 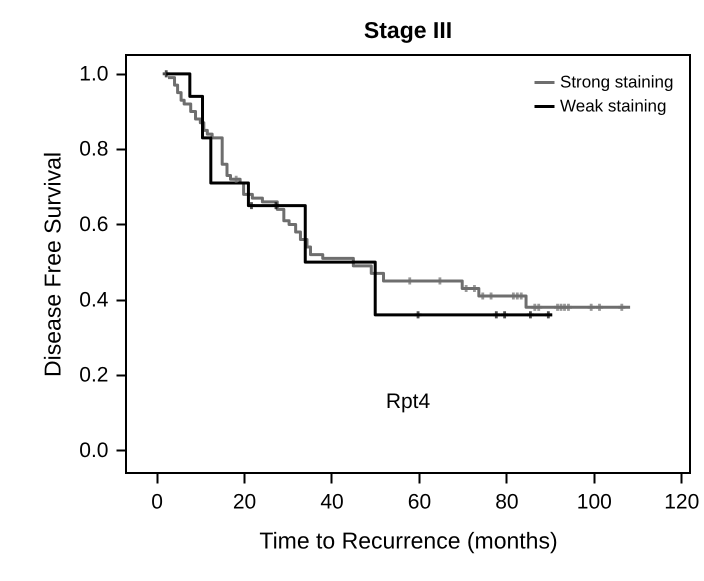 I want to click on x-tick-label: 20, so click(x=244, y=502).